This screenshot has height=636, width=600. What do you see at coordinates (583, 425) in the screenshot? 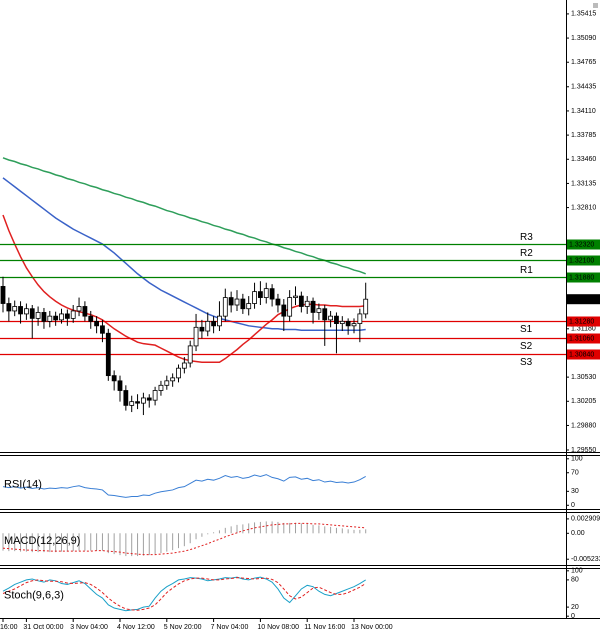
I see `y-tick-label: 1.29880` at bounding box center [583, 425].